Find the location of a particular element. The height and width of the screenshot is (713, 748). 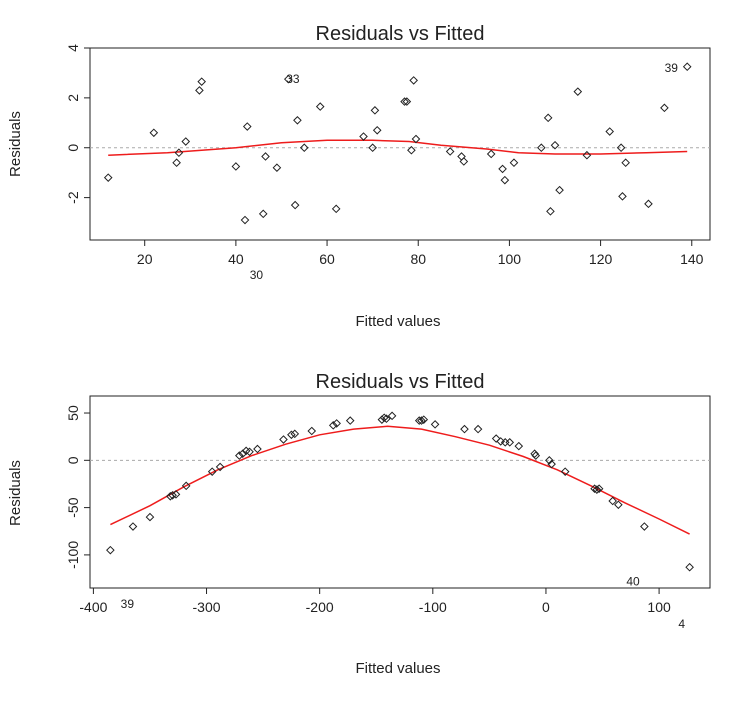

plot-2-x-tick-label: 0 is located at coordinates (546, 607).